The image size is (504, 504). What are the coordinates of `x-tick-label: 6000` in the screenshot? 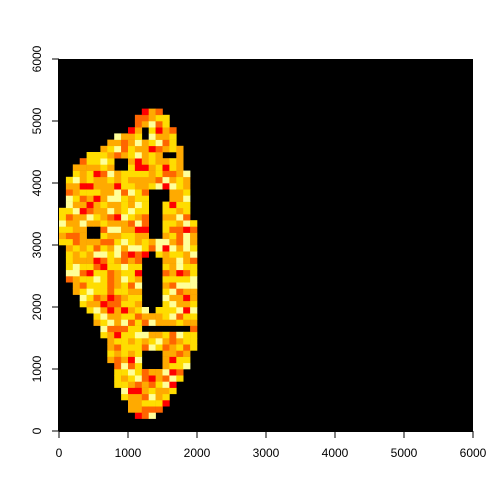 It's located at (473, 453).